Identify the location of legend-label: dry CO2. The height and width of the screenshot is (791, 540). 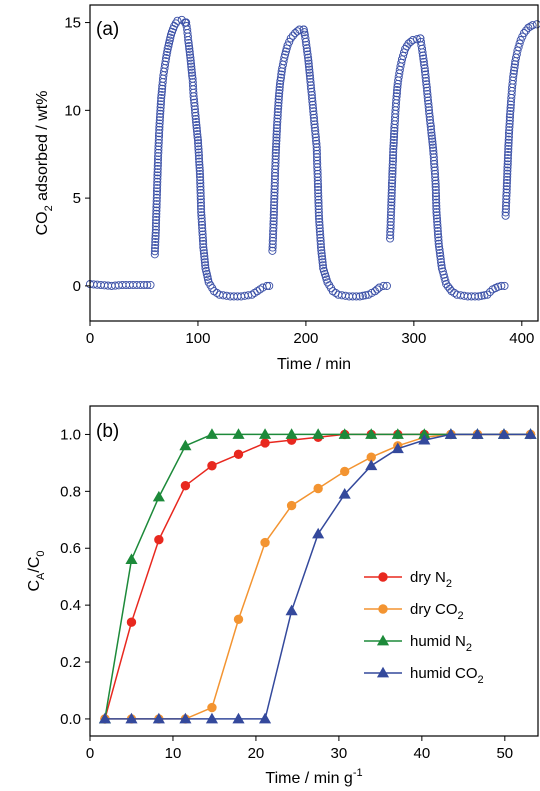
(437, 611).